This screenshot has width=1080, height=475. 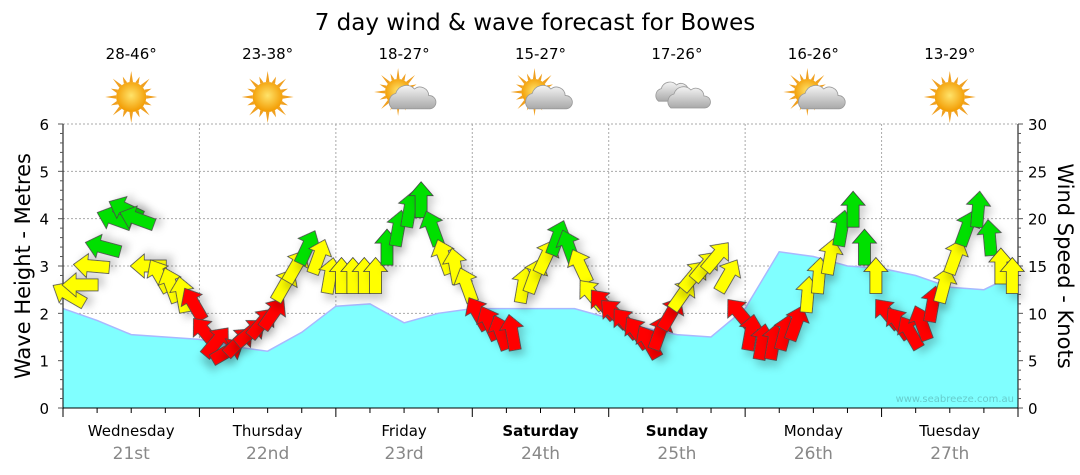 What do you see at coordinates (535, 23) in the screenshot?
I see `chart-title: 7 day wind & wave forecast for Bowes` at bounding box center [535, 23].